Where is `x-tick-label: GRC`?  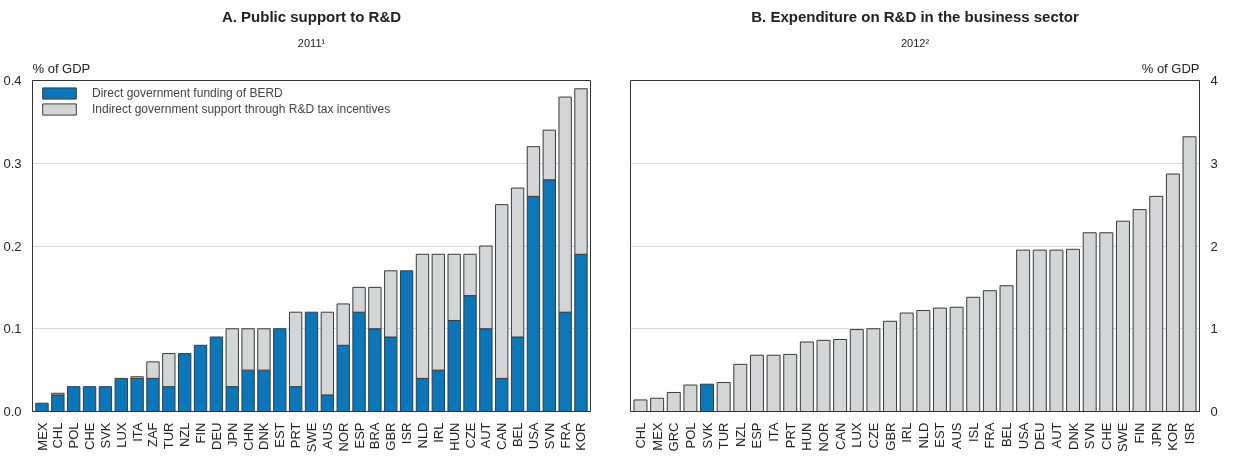 x-tick-label: GRC is located at coordinates (674, 437).